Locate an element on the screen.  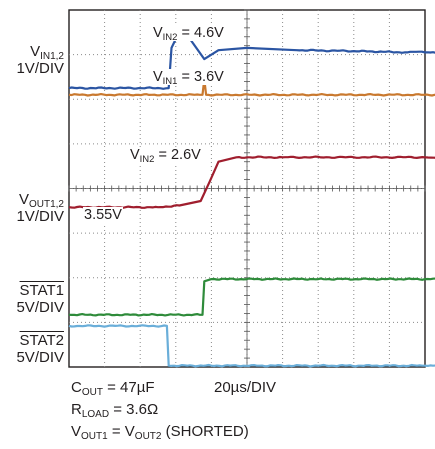
trace-vin2 is located at coordinates (251, 63).